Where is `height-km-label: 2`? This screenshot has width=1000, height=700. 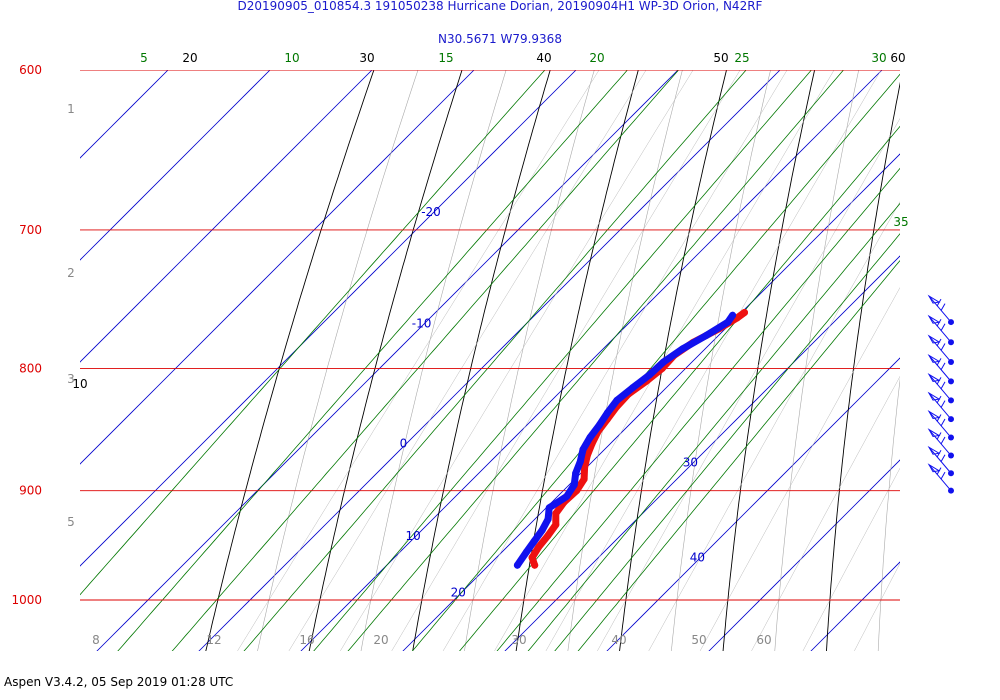 height-km-label: 2 is located at coordinates (71, 273).